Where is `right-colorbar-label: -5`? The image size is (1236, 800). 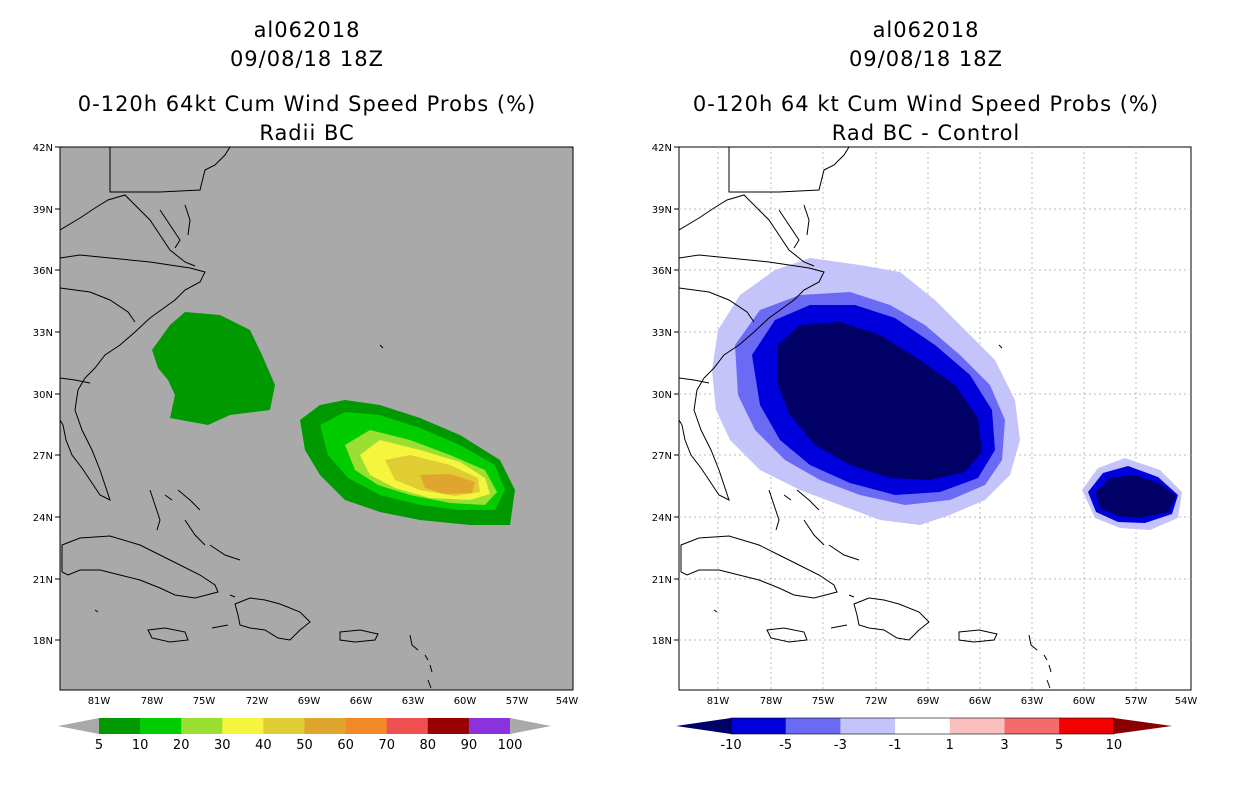
right-colorbar-label: -5 is located at coordinates (785, 745).